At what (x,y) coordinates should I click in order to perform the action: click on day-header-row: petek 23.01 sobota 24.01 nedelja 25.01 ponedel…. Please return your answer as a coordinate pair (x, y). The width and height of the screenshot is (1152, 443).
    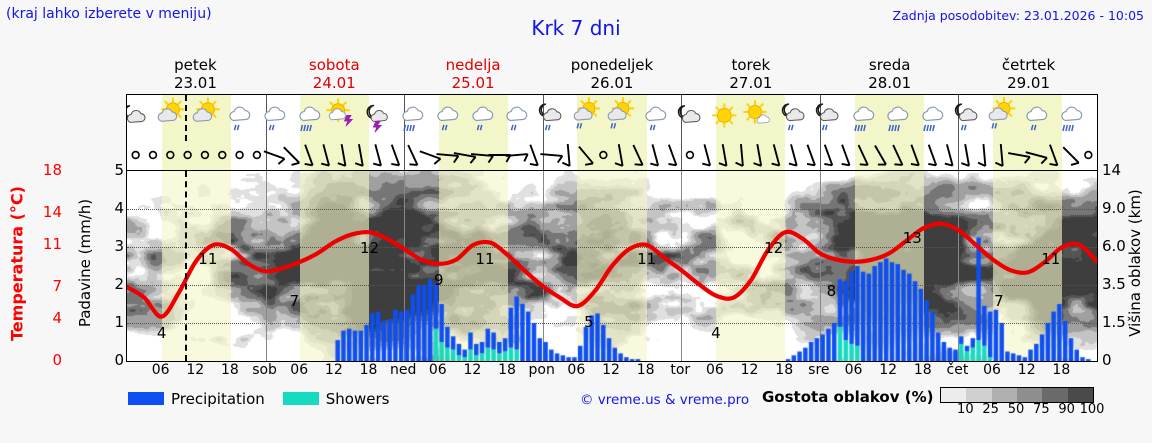
    Looking at the image, I should click on (612, 75).